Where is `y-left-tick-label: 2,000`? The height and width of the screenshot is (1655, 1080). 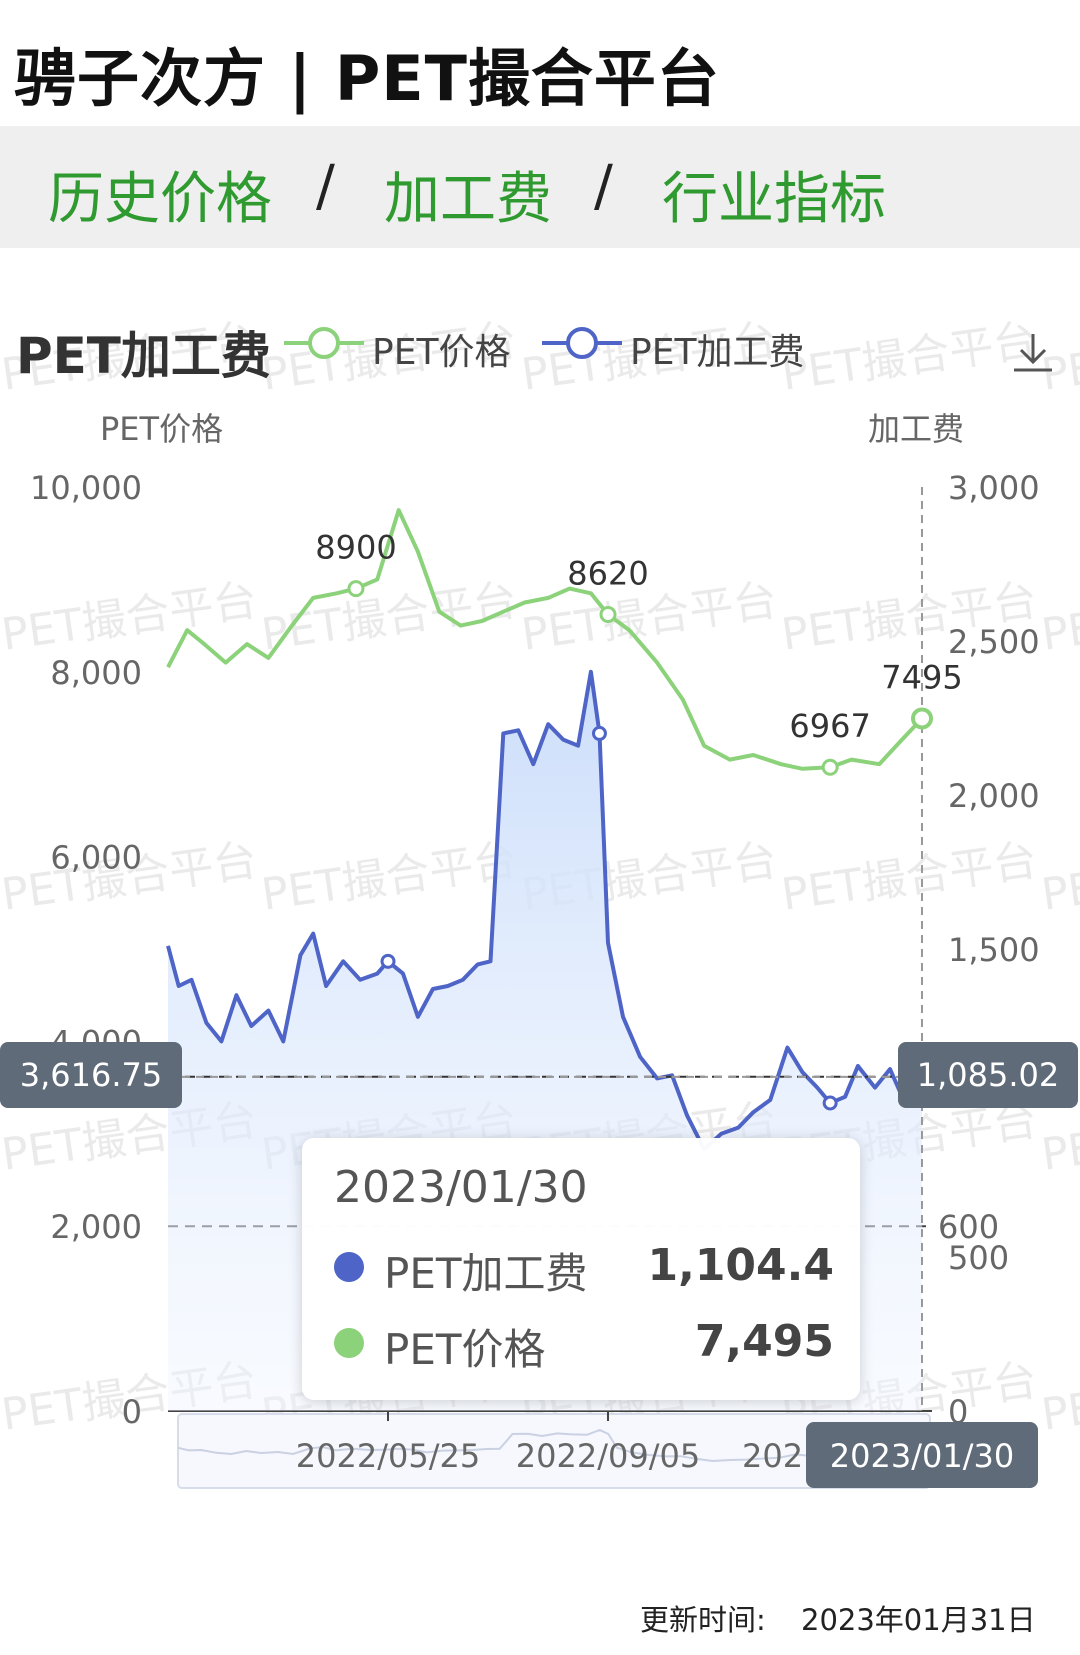
y-left-tick-label: 2,000 is located at coordinates (96, 1227).